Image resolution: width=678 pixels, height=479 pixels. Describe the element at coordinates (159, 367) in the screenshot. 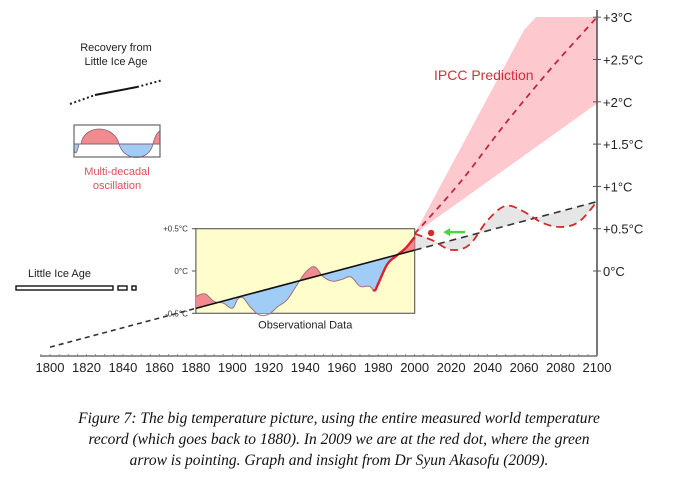

I see `x-tick-label: 1860` at that location.